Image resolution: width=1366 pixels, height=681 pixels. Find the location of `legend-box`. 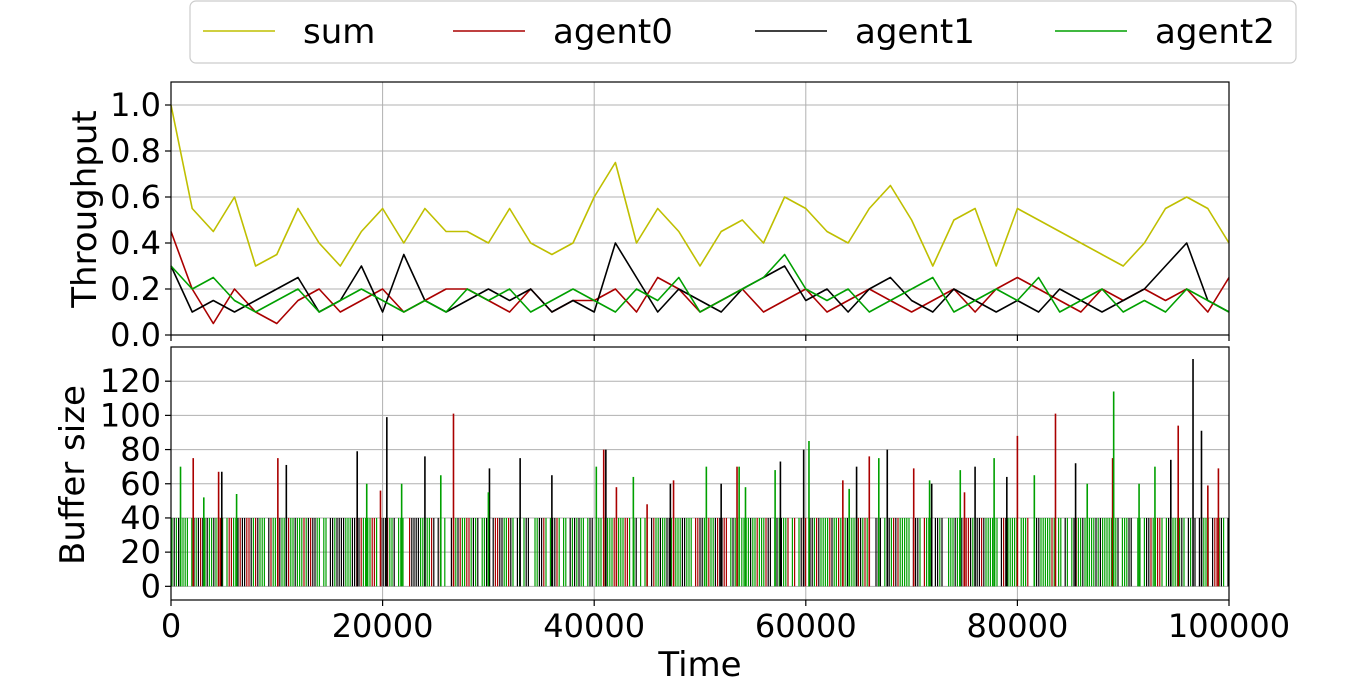

legend-box is located at coordinates (743, 32).